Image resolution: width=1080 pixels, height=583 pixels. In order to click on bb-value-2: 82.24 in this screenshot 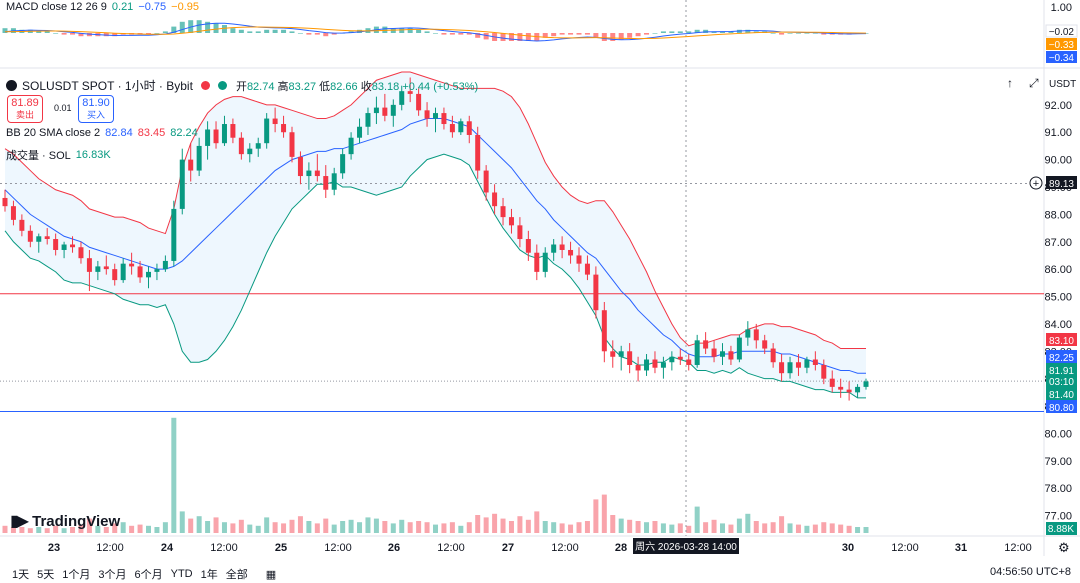, I will do `click(184, 133)`.